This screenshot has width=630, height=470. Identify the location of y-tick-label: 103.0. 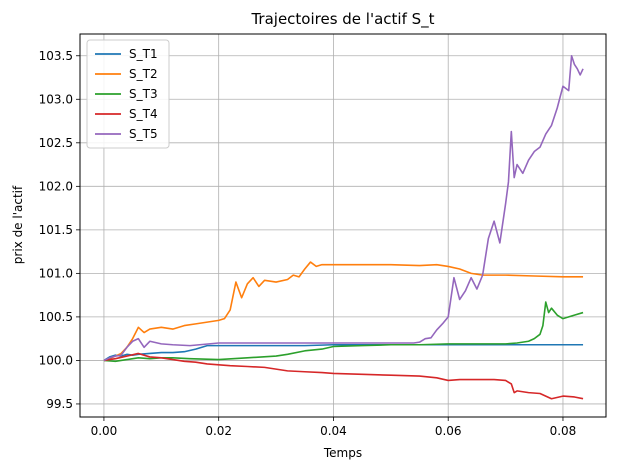
(56, 99).